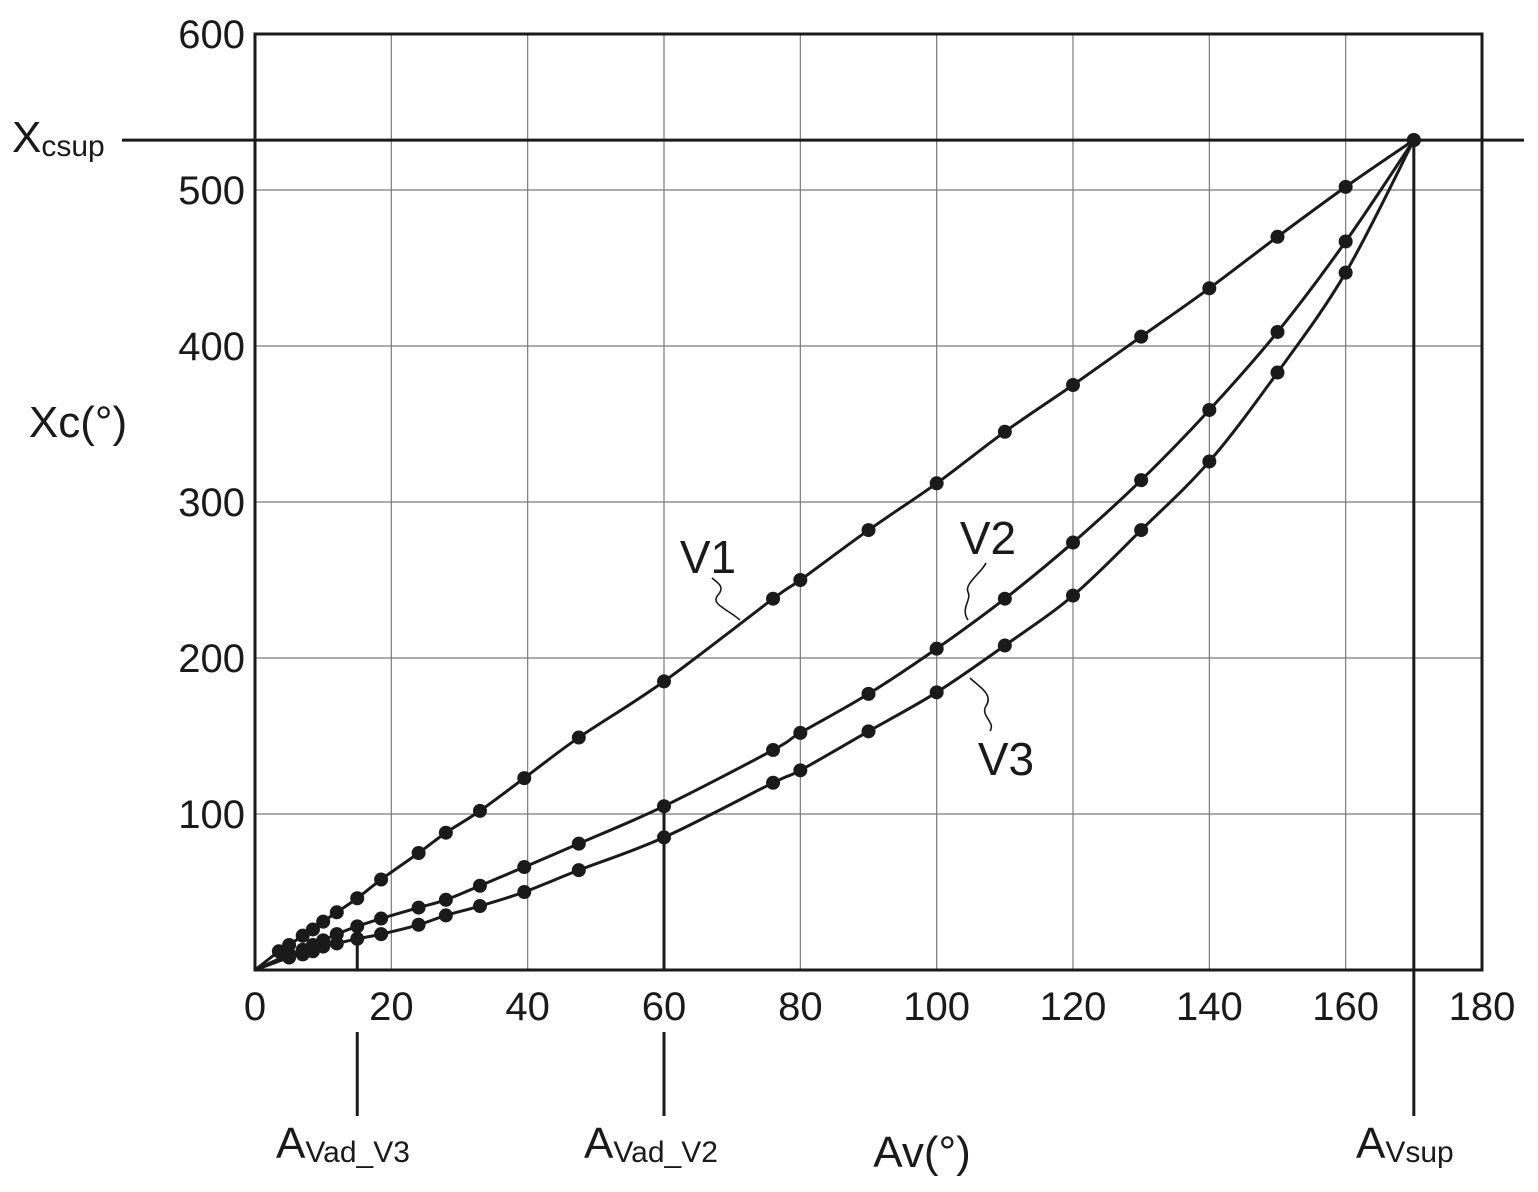 The height and width of the screenshot is (1192, 1538). What do you see at coordinates (391, 1007) in the screenshot?
I see `x-tick-label-20: 20` at bounding box center [391, 1007].